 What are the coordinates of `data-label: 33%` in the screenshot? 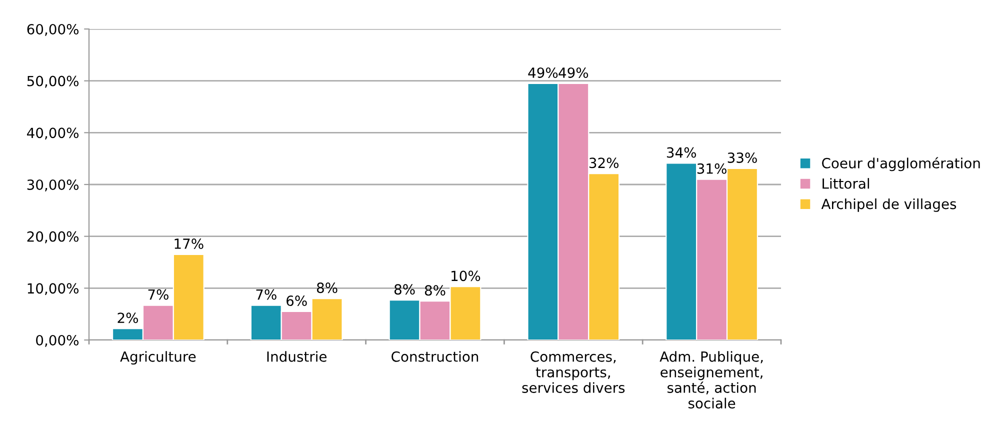 It's located at (742, 157).